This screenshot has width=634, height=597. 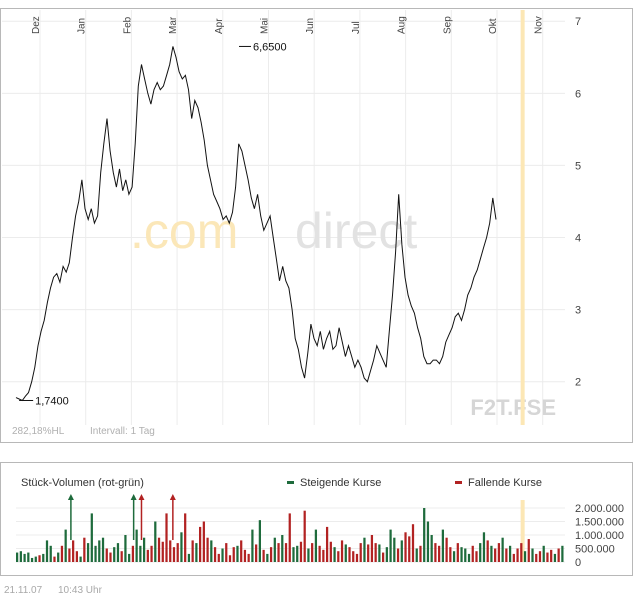 What do you see at coordinates (599, 509) in the screenshot?
I see `volume-tick-label: 2.000.000` at bounding box center [599, 509].